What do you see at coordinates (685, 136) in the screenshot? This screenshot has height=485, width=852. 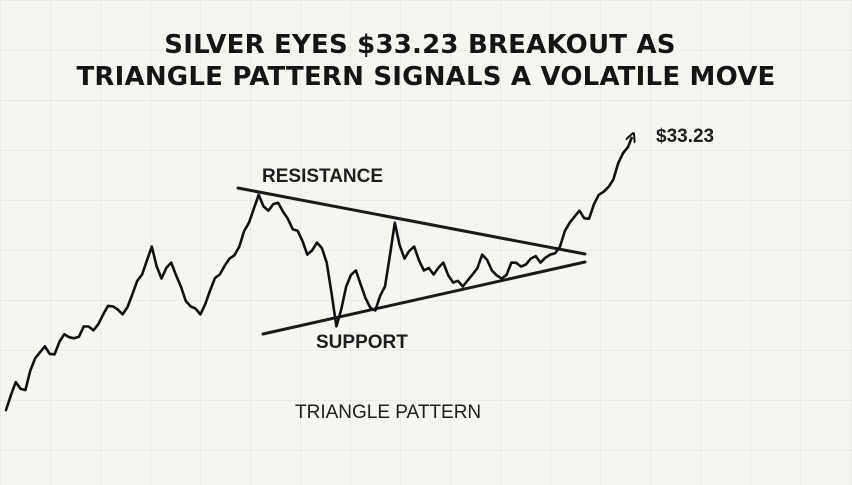 I see `price-target-label: $33.23` at bounding box center [685, 136].